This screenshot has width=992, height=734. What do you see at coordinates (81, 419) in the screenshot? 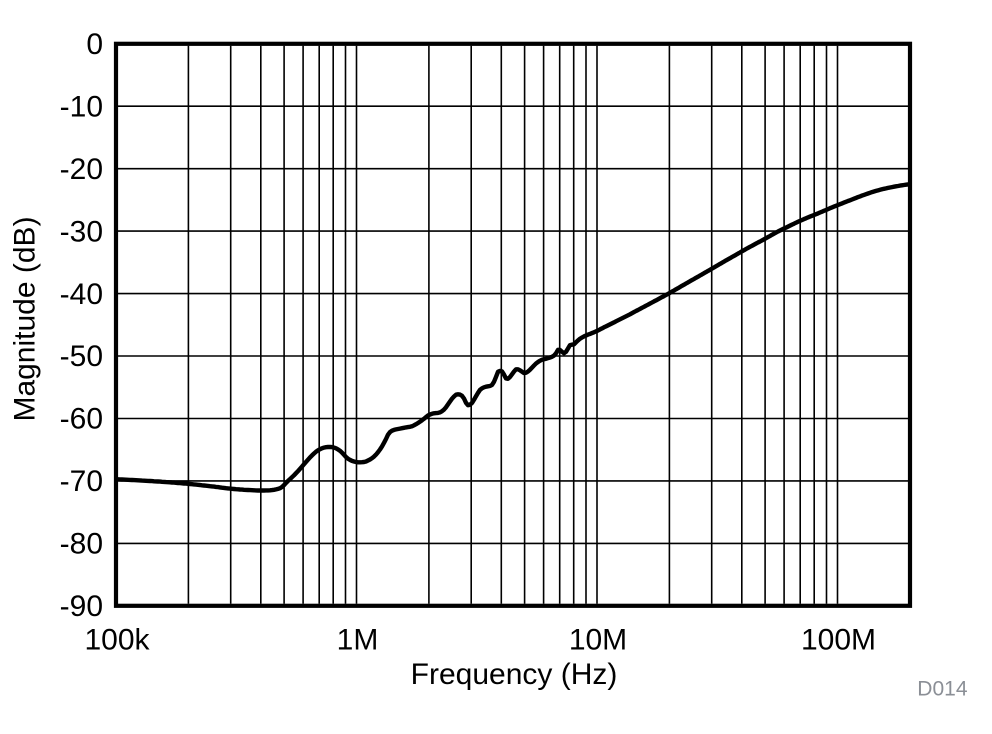
I see `svg-text: -60` at bounding box center [81, 419].